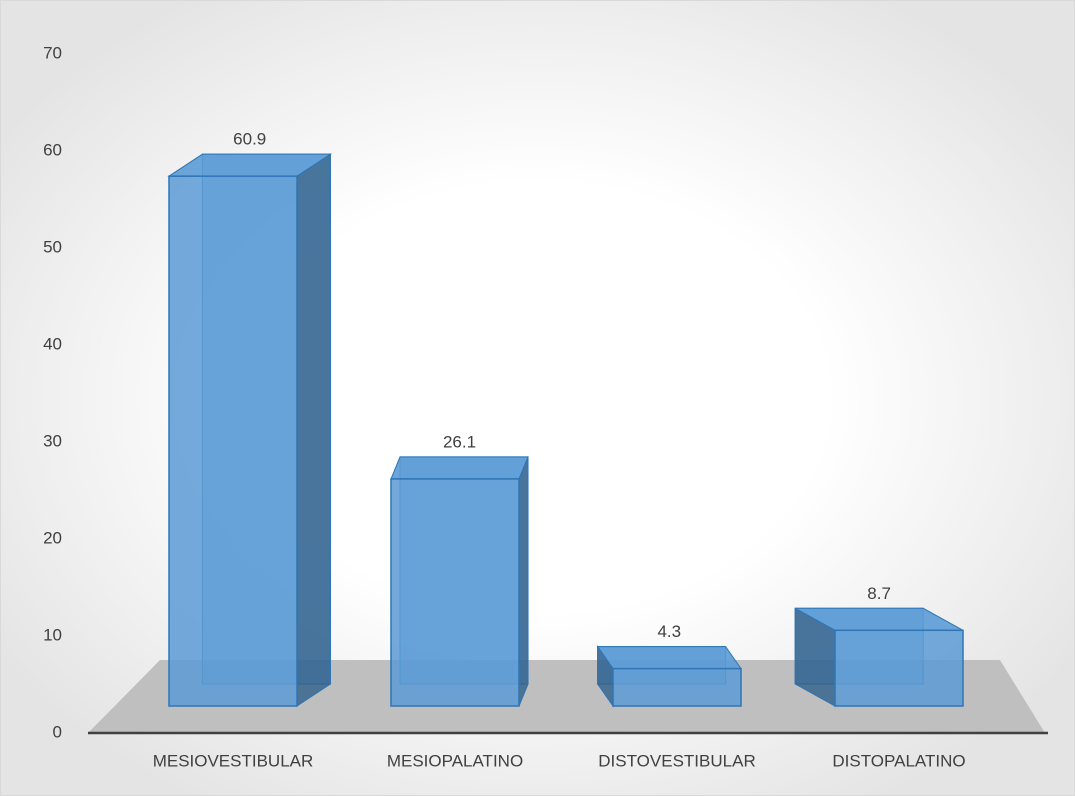 The height and width of the screenshot is (796, 1075). I want to click on y-tick-label: 0, so click(57, 731).